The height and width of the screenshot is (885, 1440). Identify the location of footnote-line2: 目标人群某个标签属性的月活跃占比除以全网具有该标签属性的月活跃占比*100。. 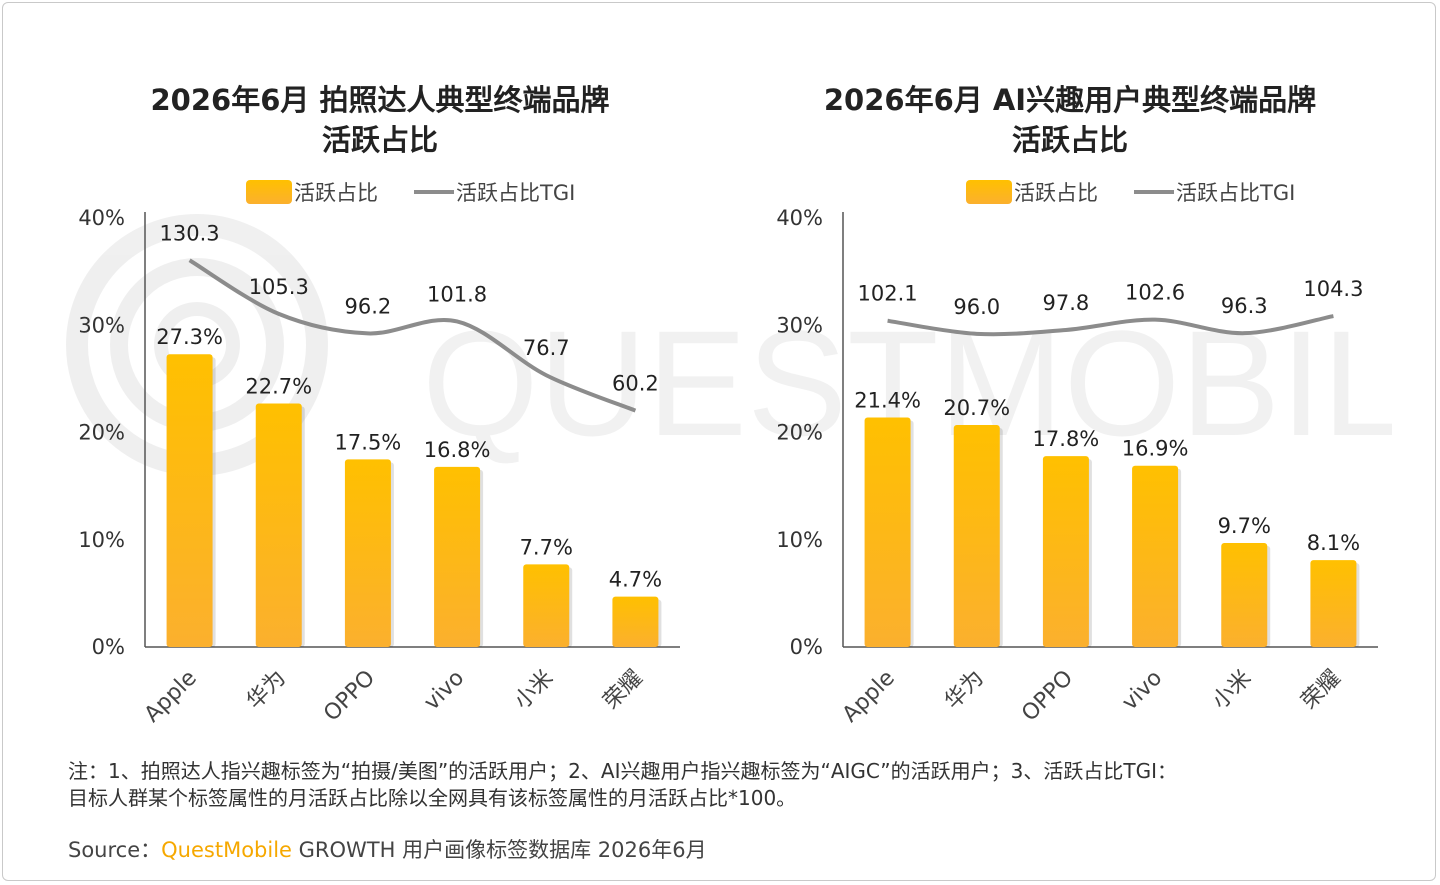
(432, 798).